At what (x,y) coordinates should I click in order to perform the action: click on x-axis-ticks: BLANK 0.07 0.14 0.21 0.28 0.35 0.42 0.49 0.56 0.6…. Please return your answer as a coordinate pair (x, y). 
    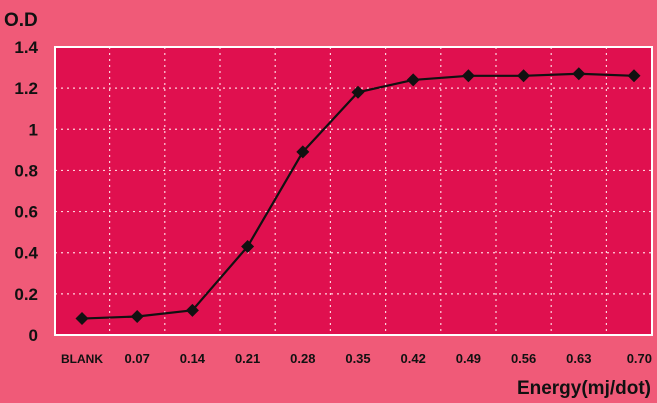
    Looking at the image, I should click on (356, 358).